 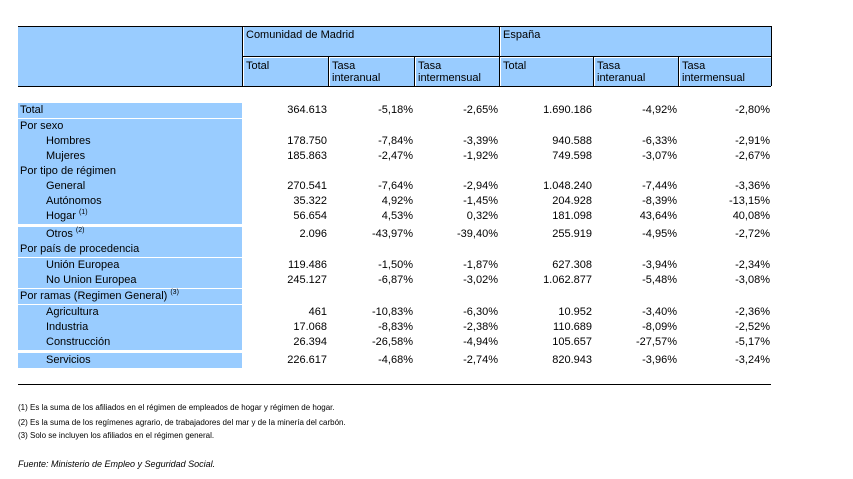 What do you see at coordinates (395, 360) in the screenshot?
I see `table-cell: -4,68%` at bounding box center [395, 360].